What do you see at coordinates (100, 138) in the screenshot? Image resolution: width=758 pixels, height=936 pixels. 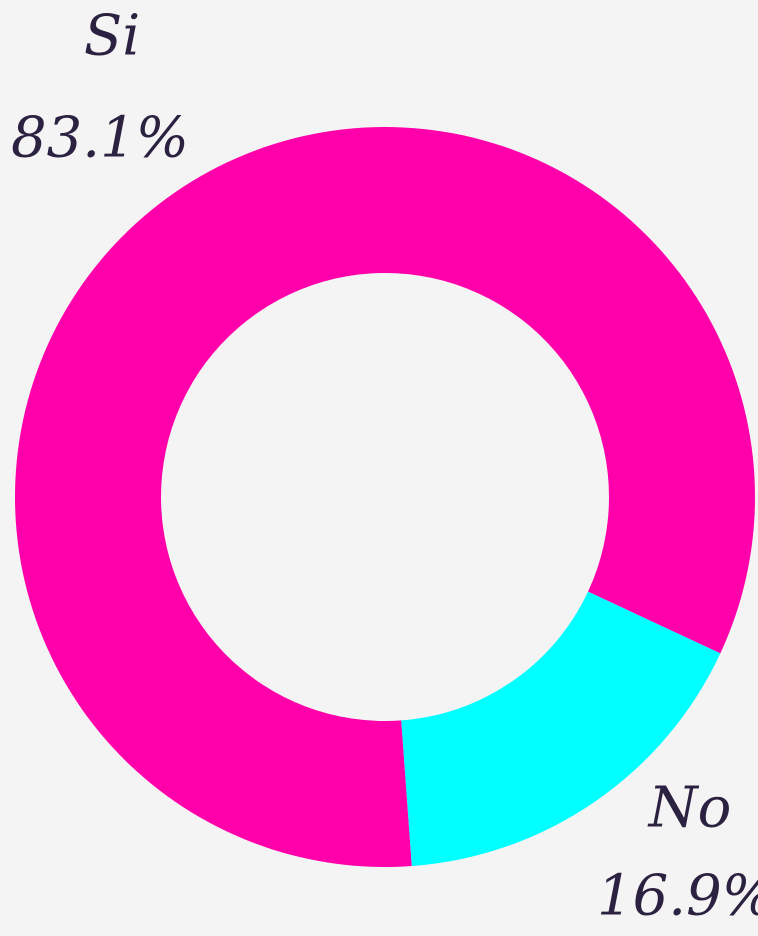 I see `value-label: 83.1%` at bounding box center [100, 138].